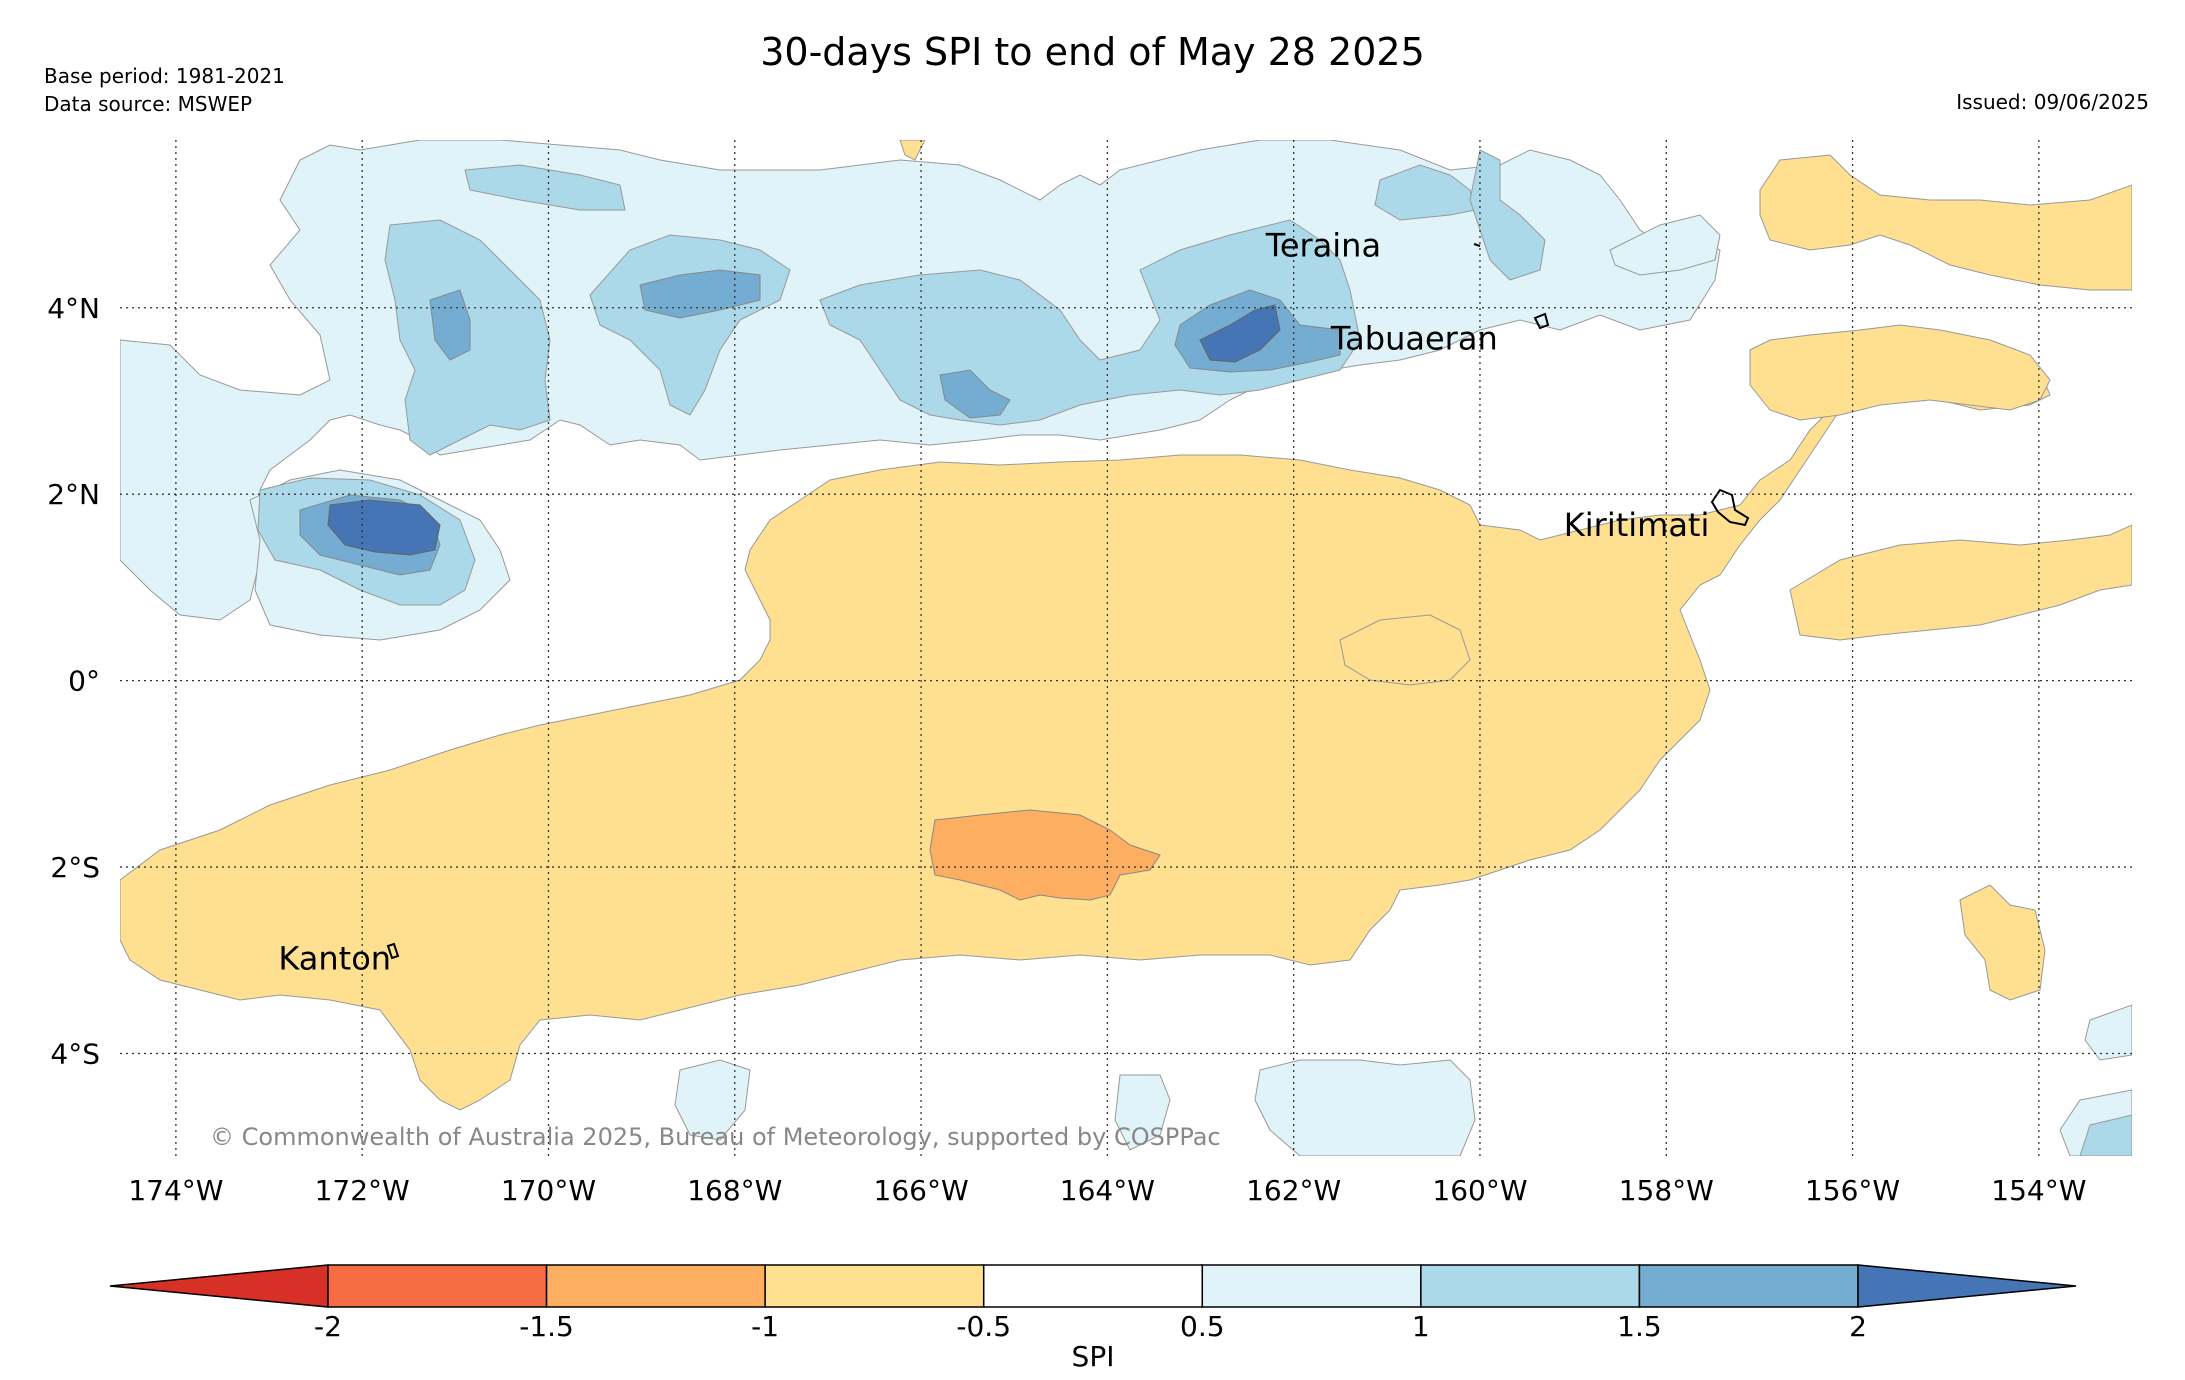 The width and height of the screenshot is (2185, 1380). I want to click on place-label: Kiritimati, so click(1637, 525).